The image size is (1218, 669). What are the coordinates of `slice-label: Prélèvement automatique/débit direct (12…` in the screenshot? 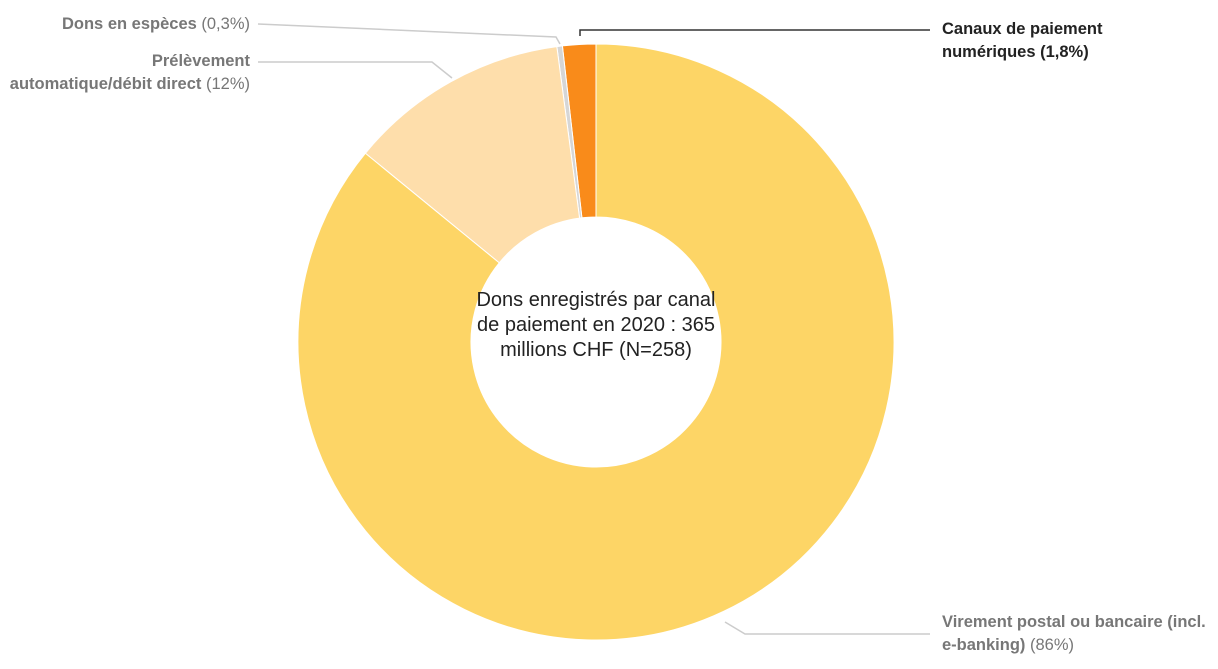 It's located at (128, 73).